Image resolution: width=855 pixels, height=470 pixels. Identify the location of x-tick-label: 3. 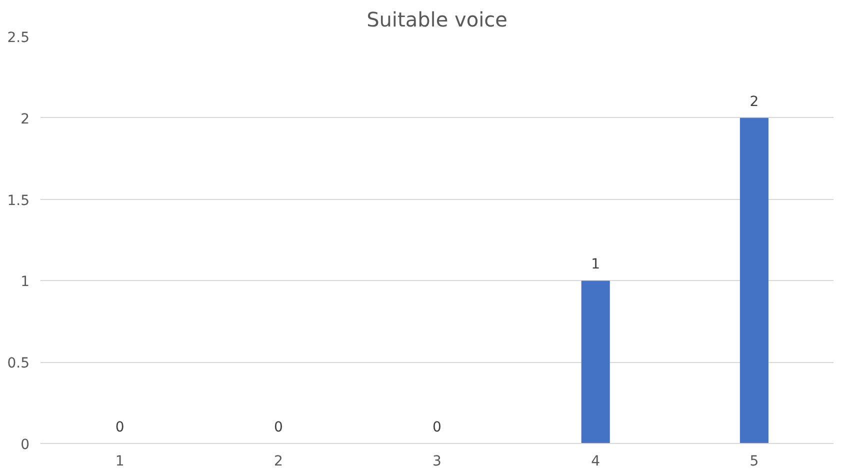
(437, 462).